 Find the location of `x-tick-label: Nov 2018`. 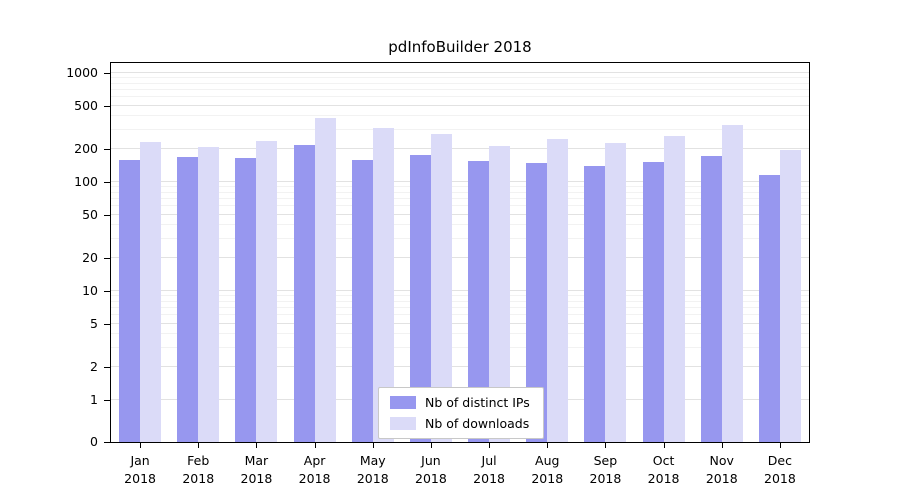

x-tick-label: Nov 2018 is located at coordinates (722, 470).